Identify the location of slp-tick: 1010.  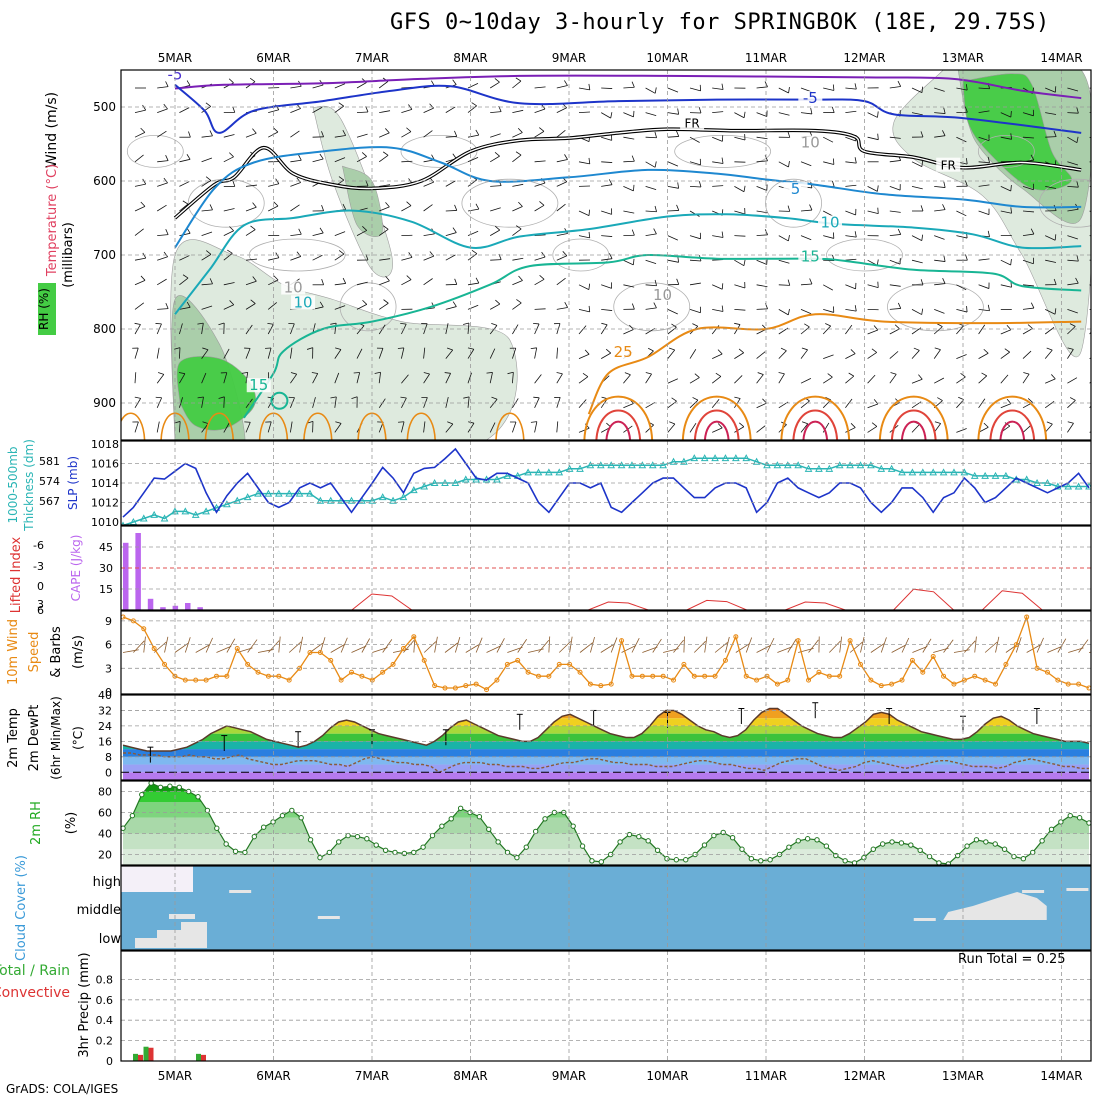
(105, 522).